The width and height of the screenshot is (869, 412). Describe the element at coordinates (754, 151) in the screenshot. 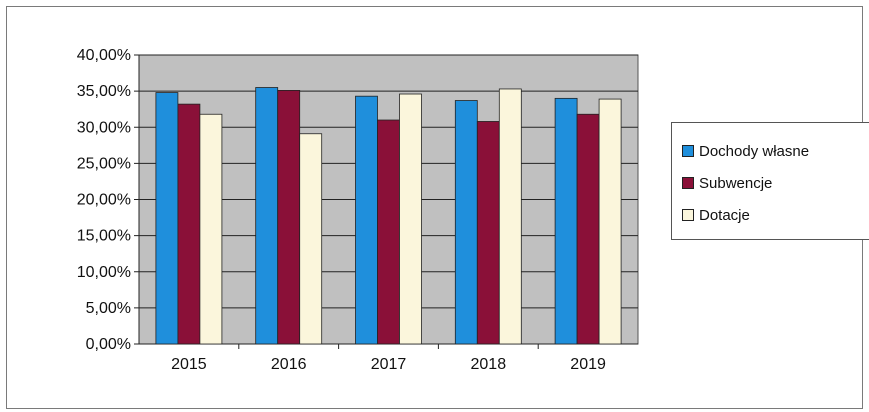

I see `legend-label-dochody: Dochody własne` at that location.